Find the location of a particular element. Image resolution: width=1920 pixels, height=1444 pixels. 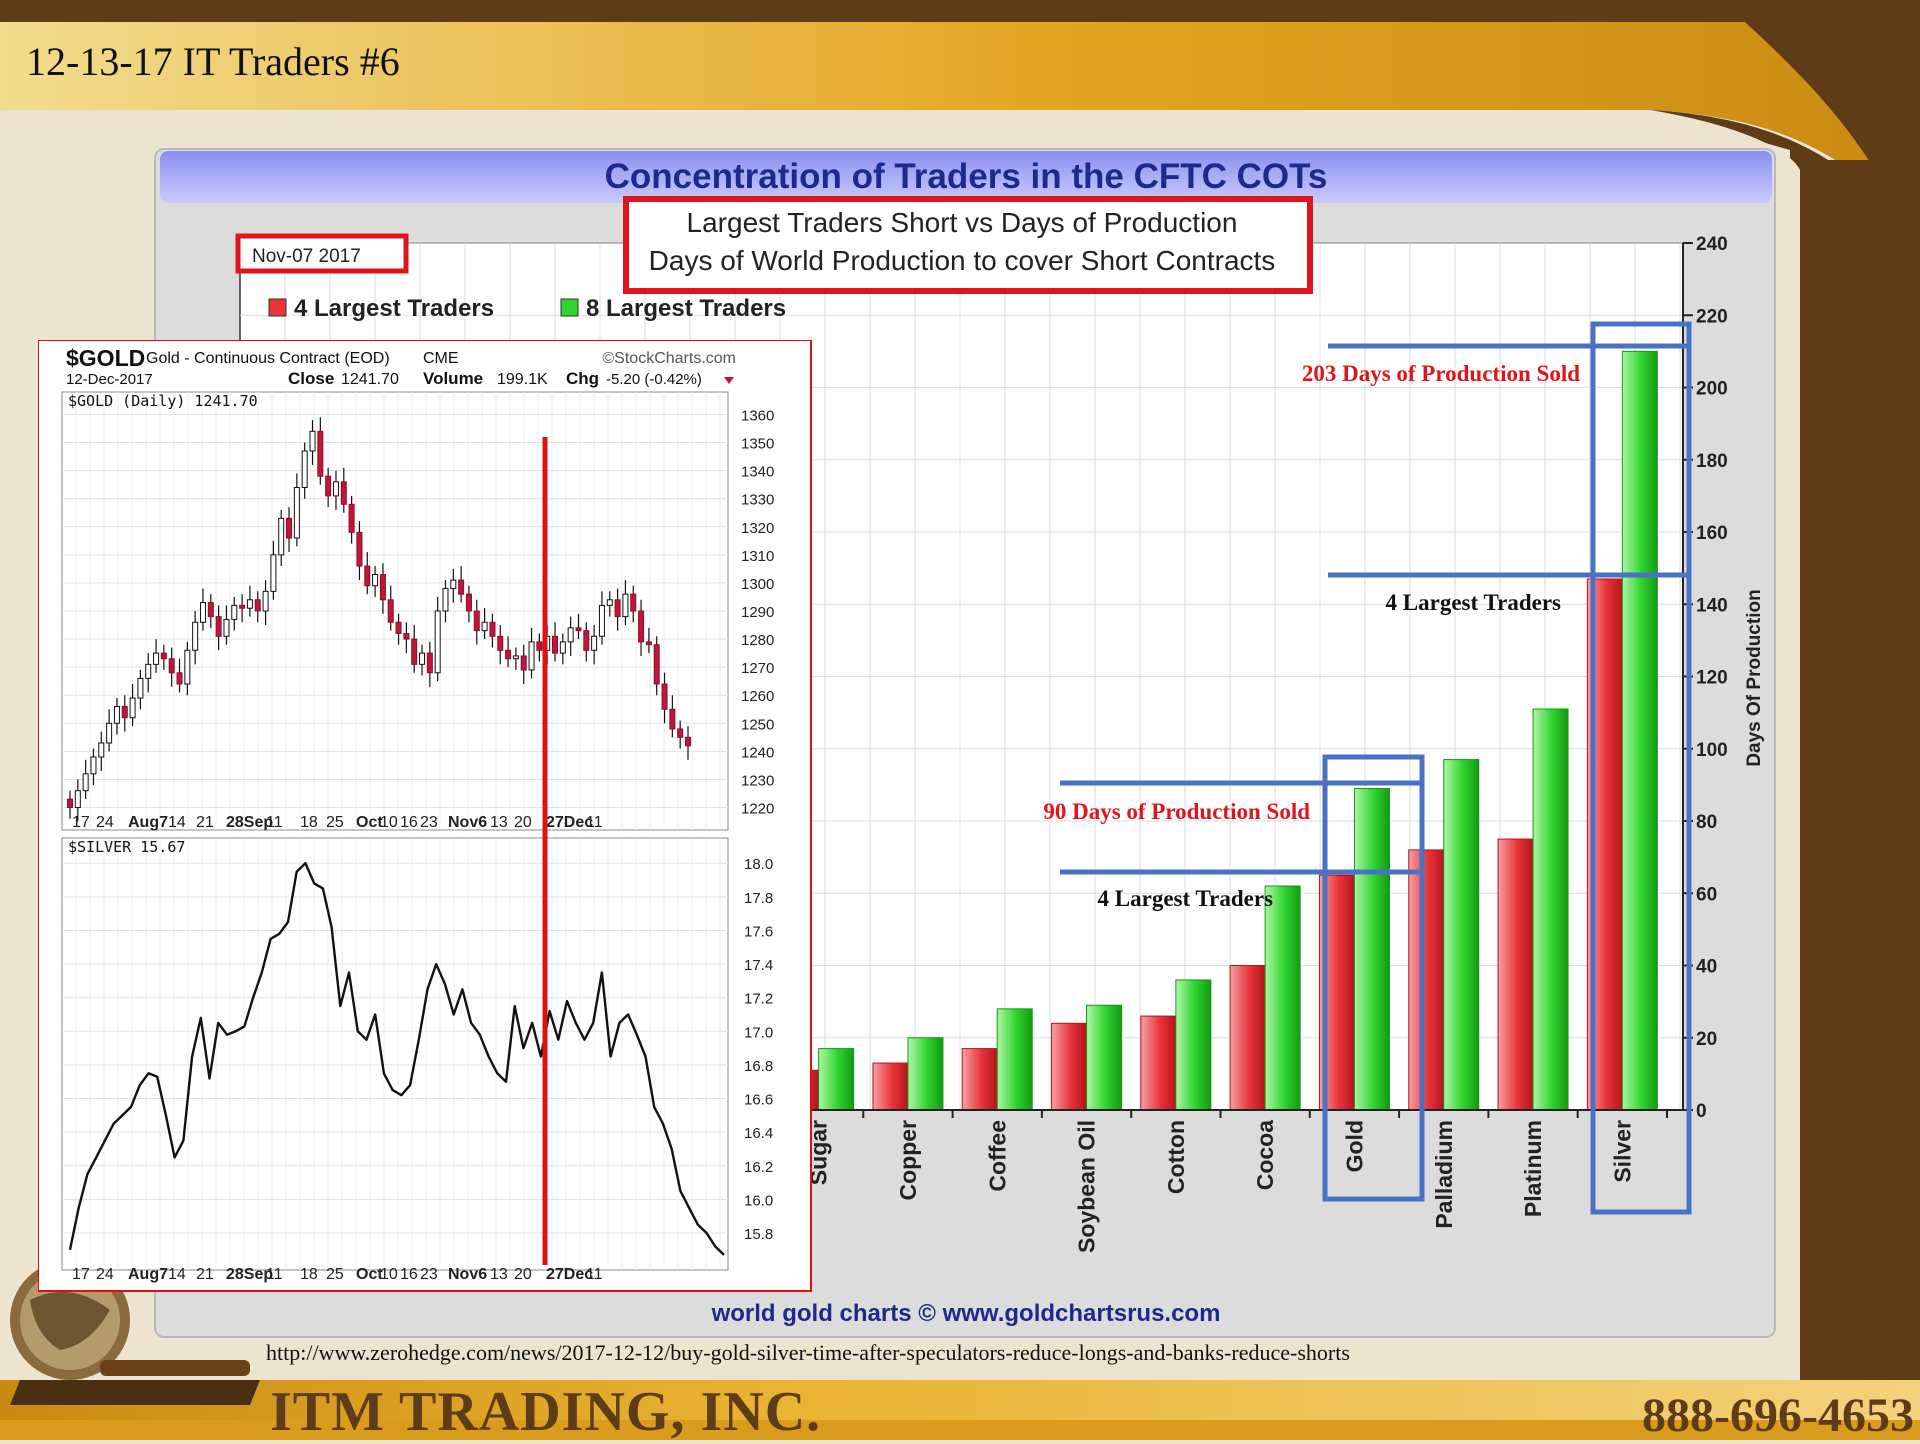

silver-y-tick-label: 16.6 is located at coordinates (758, 1100).